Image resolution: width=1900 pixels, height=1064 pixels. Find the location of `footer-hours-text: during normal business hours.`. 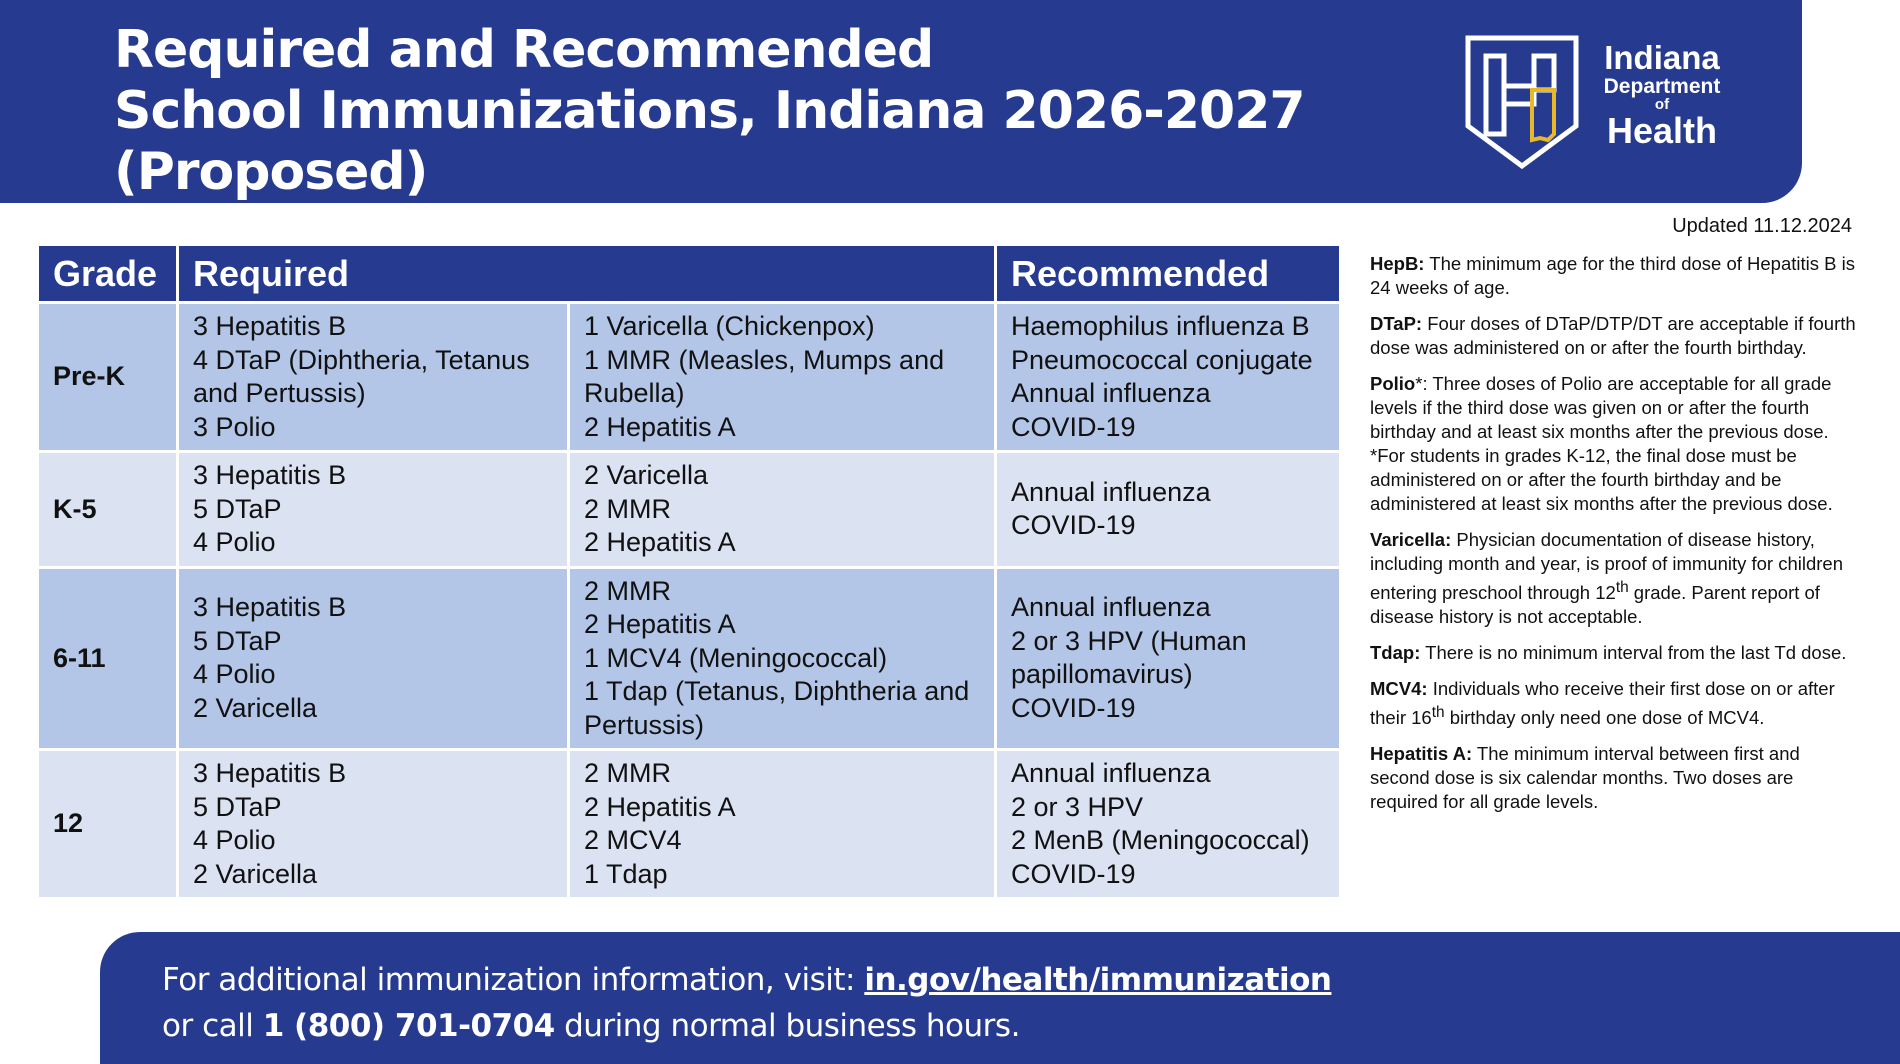

footer-hours-text: during normal business hours. is located at coordinates (787, 1026).